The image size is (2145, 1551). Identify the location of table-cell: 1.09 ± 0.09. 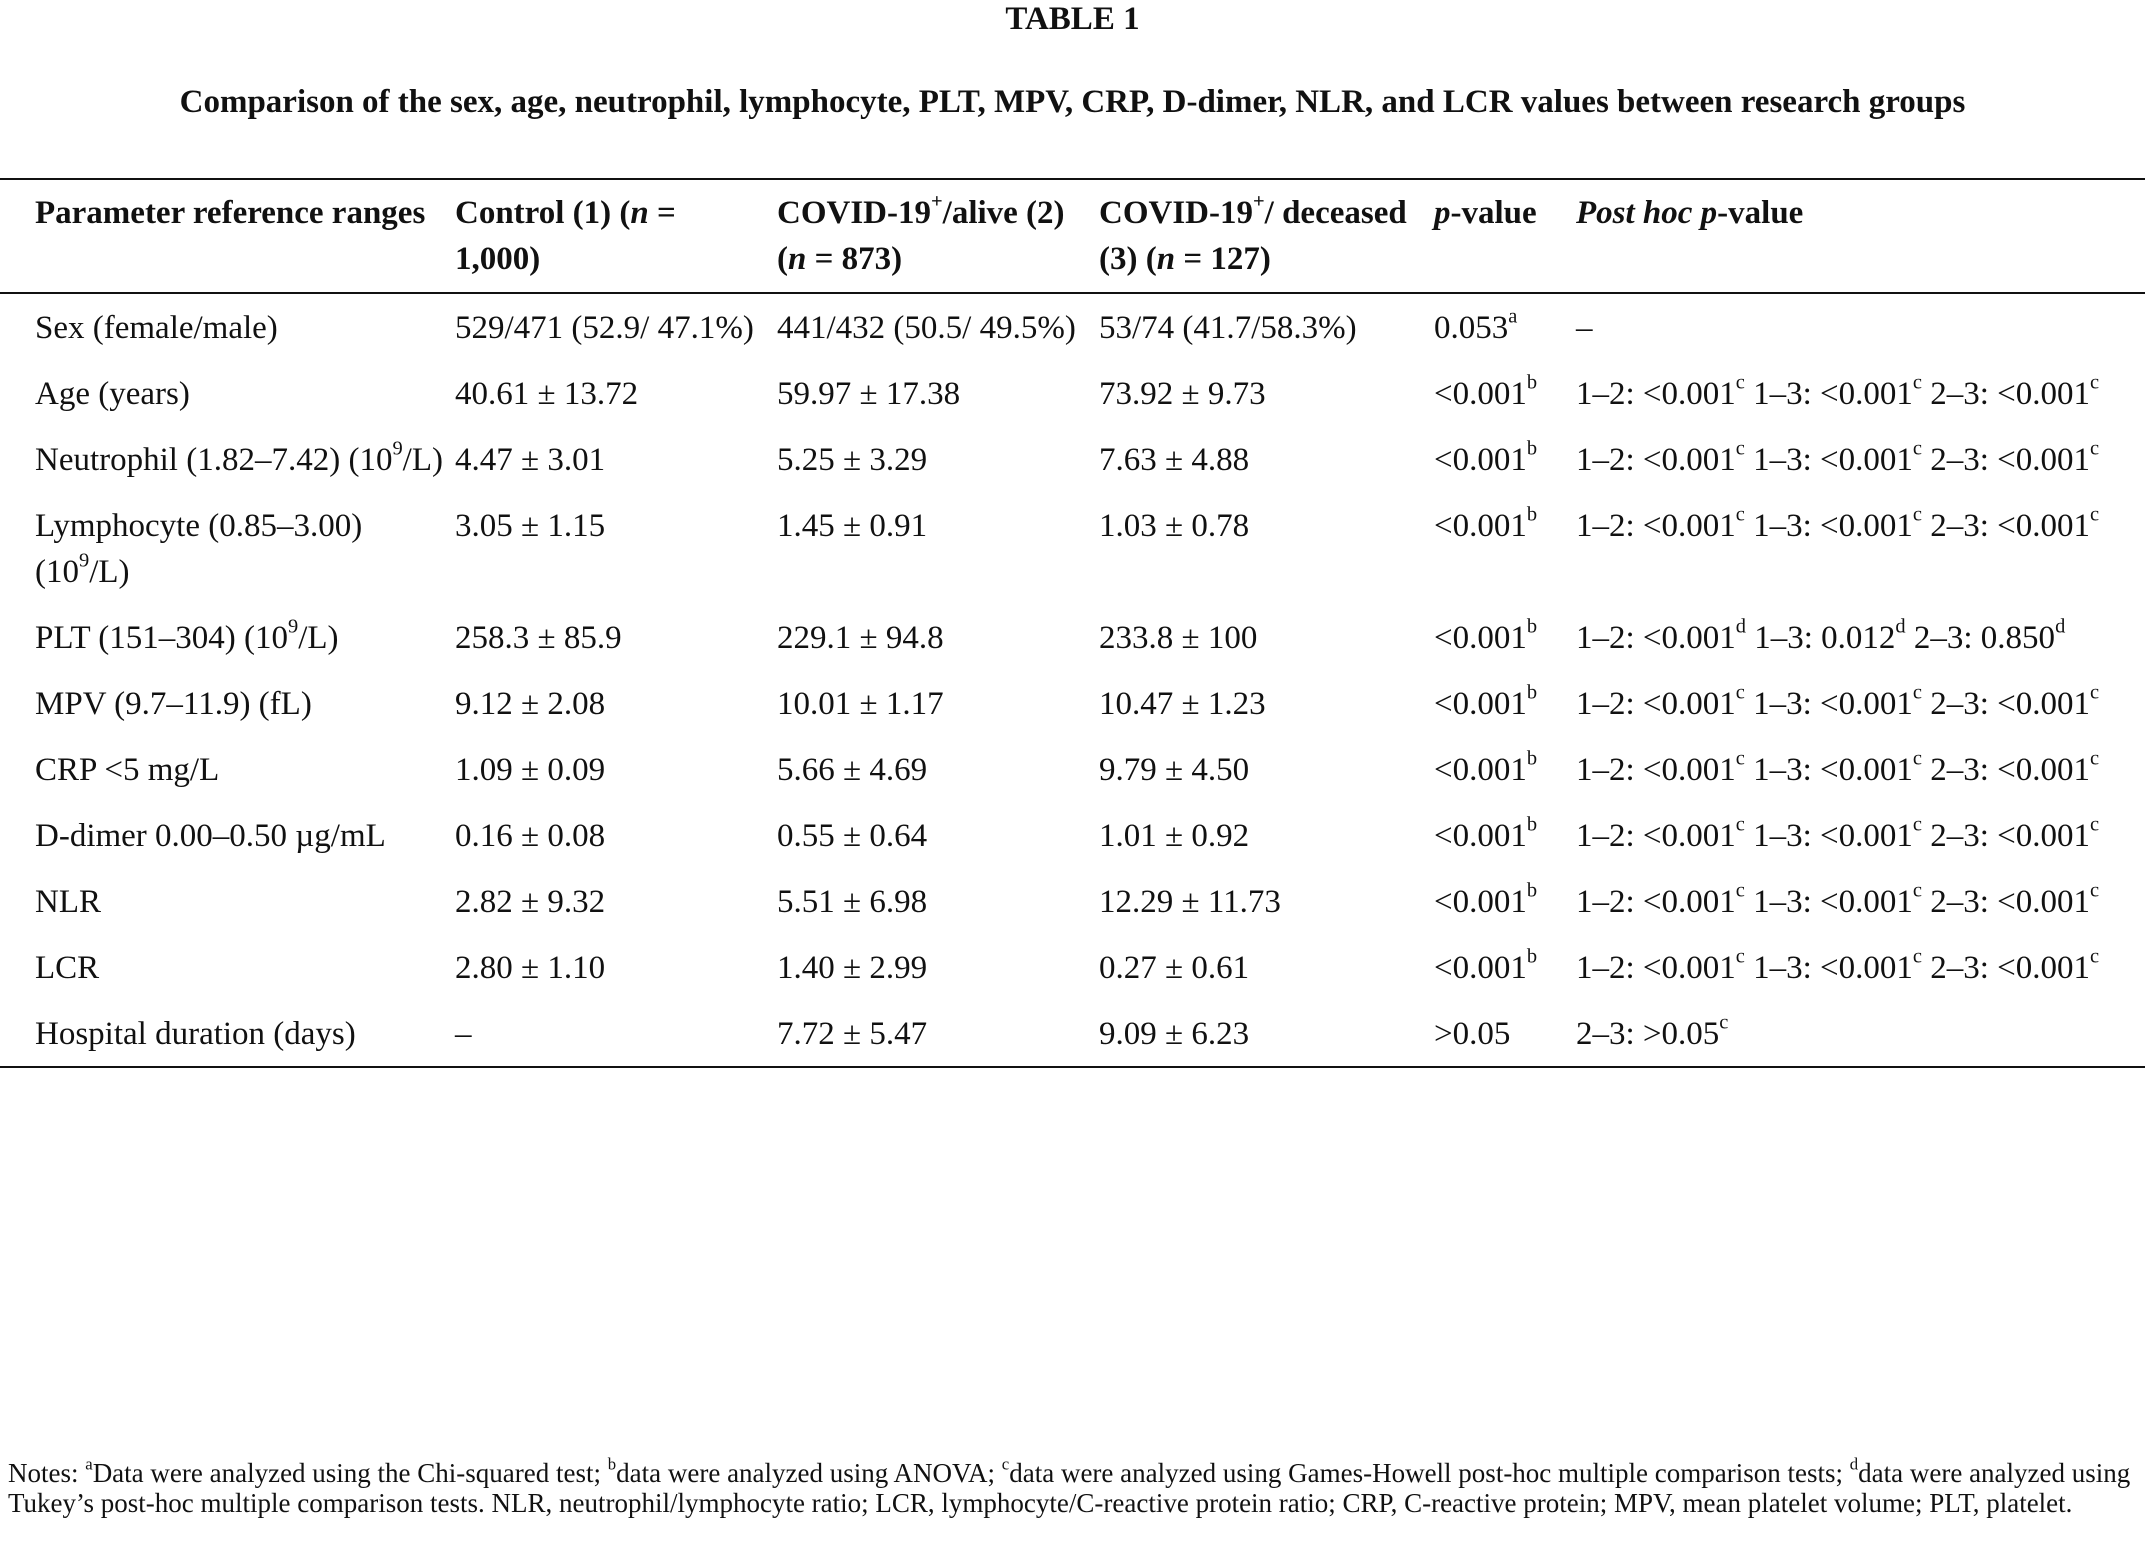
(616, 769).